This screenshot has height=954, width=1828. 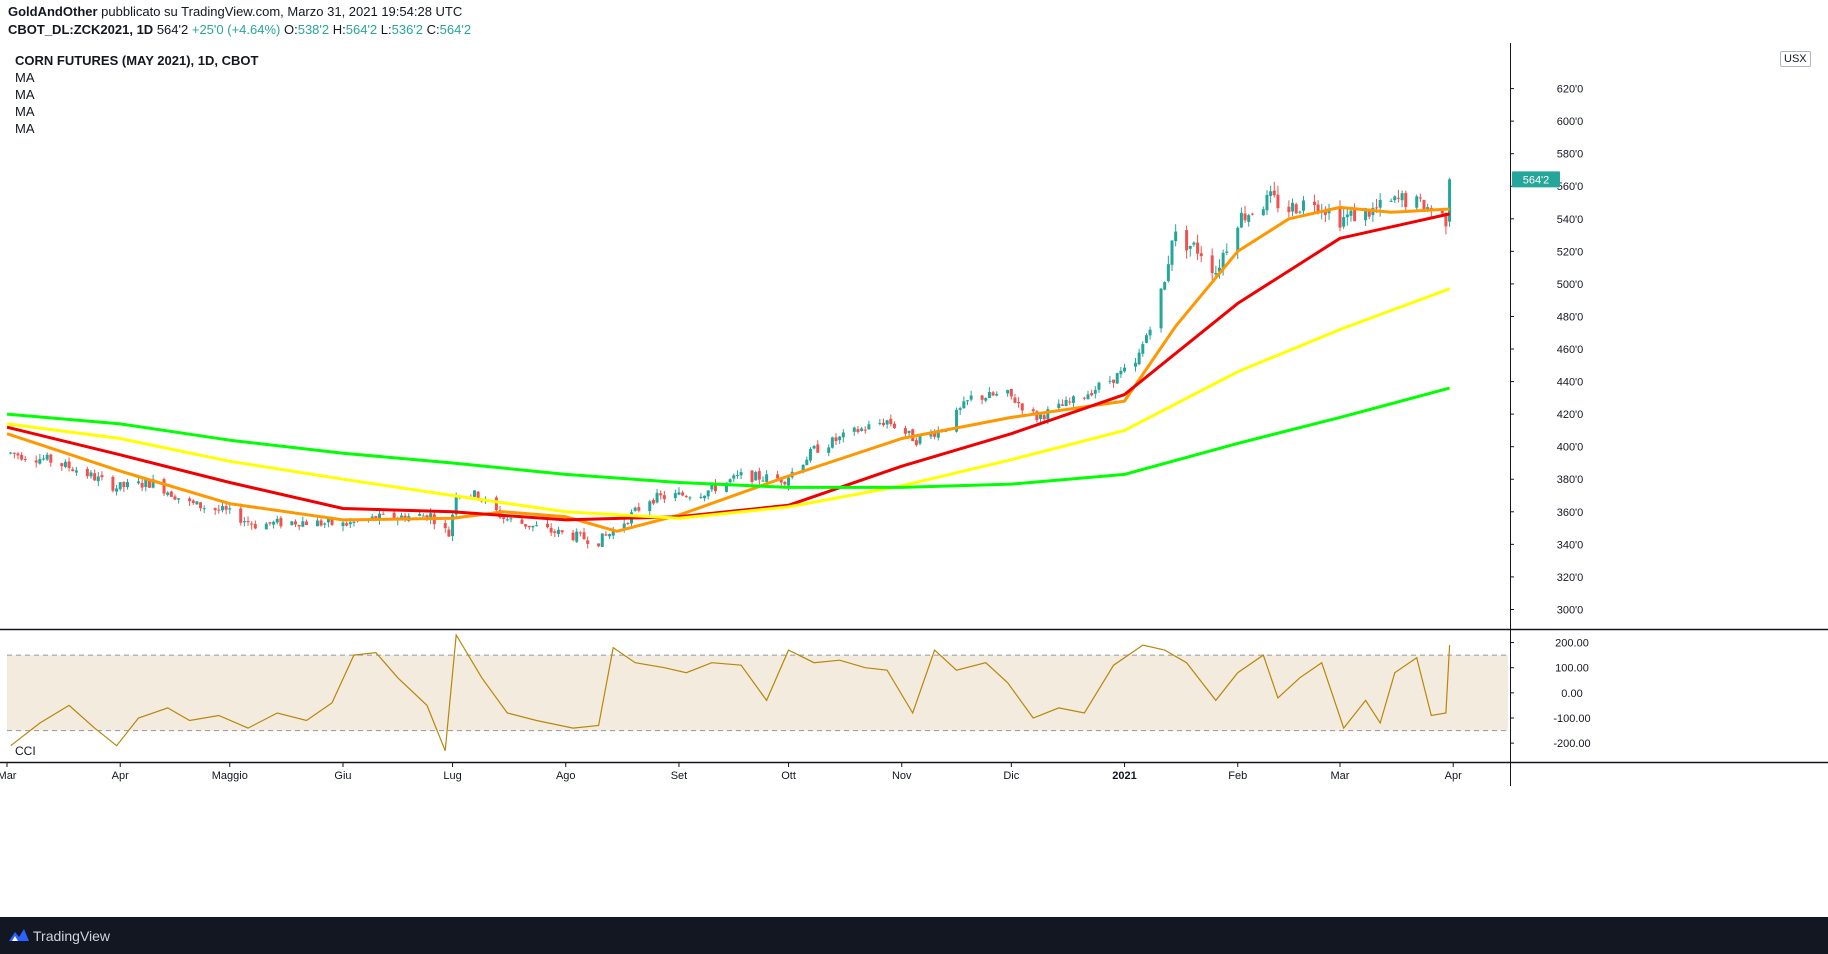 What do you see at coordinates (1572, 669) in the screenshot?
I see `cci-tick-label: 100.00` at bounding box center [1572, 669].